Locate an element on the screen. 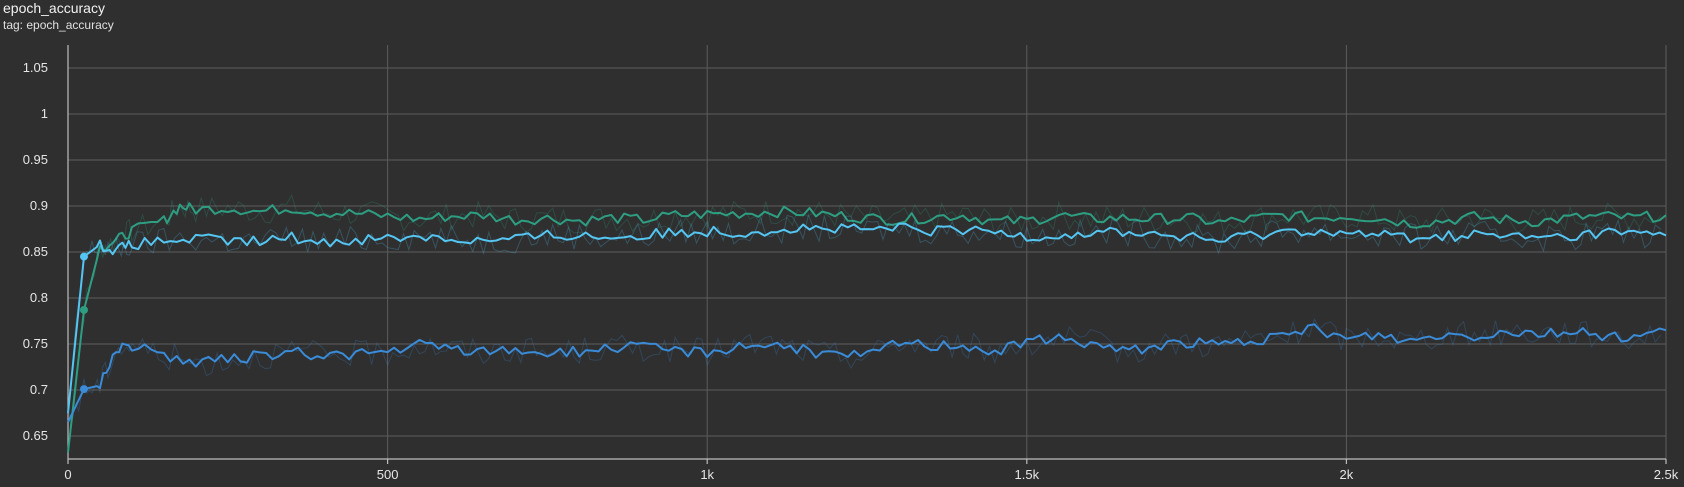  x-tick-label: 2k is located at coordinates (1347, 474).